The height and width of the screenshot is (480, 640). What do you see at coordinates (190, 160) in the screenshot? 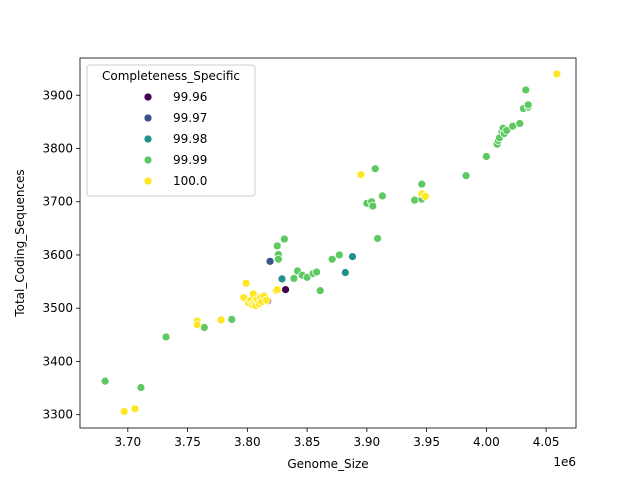
I see `legend-entry-label: 99.99` at bounding box center [190, 160].